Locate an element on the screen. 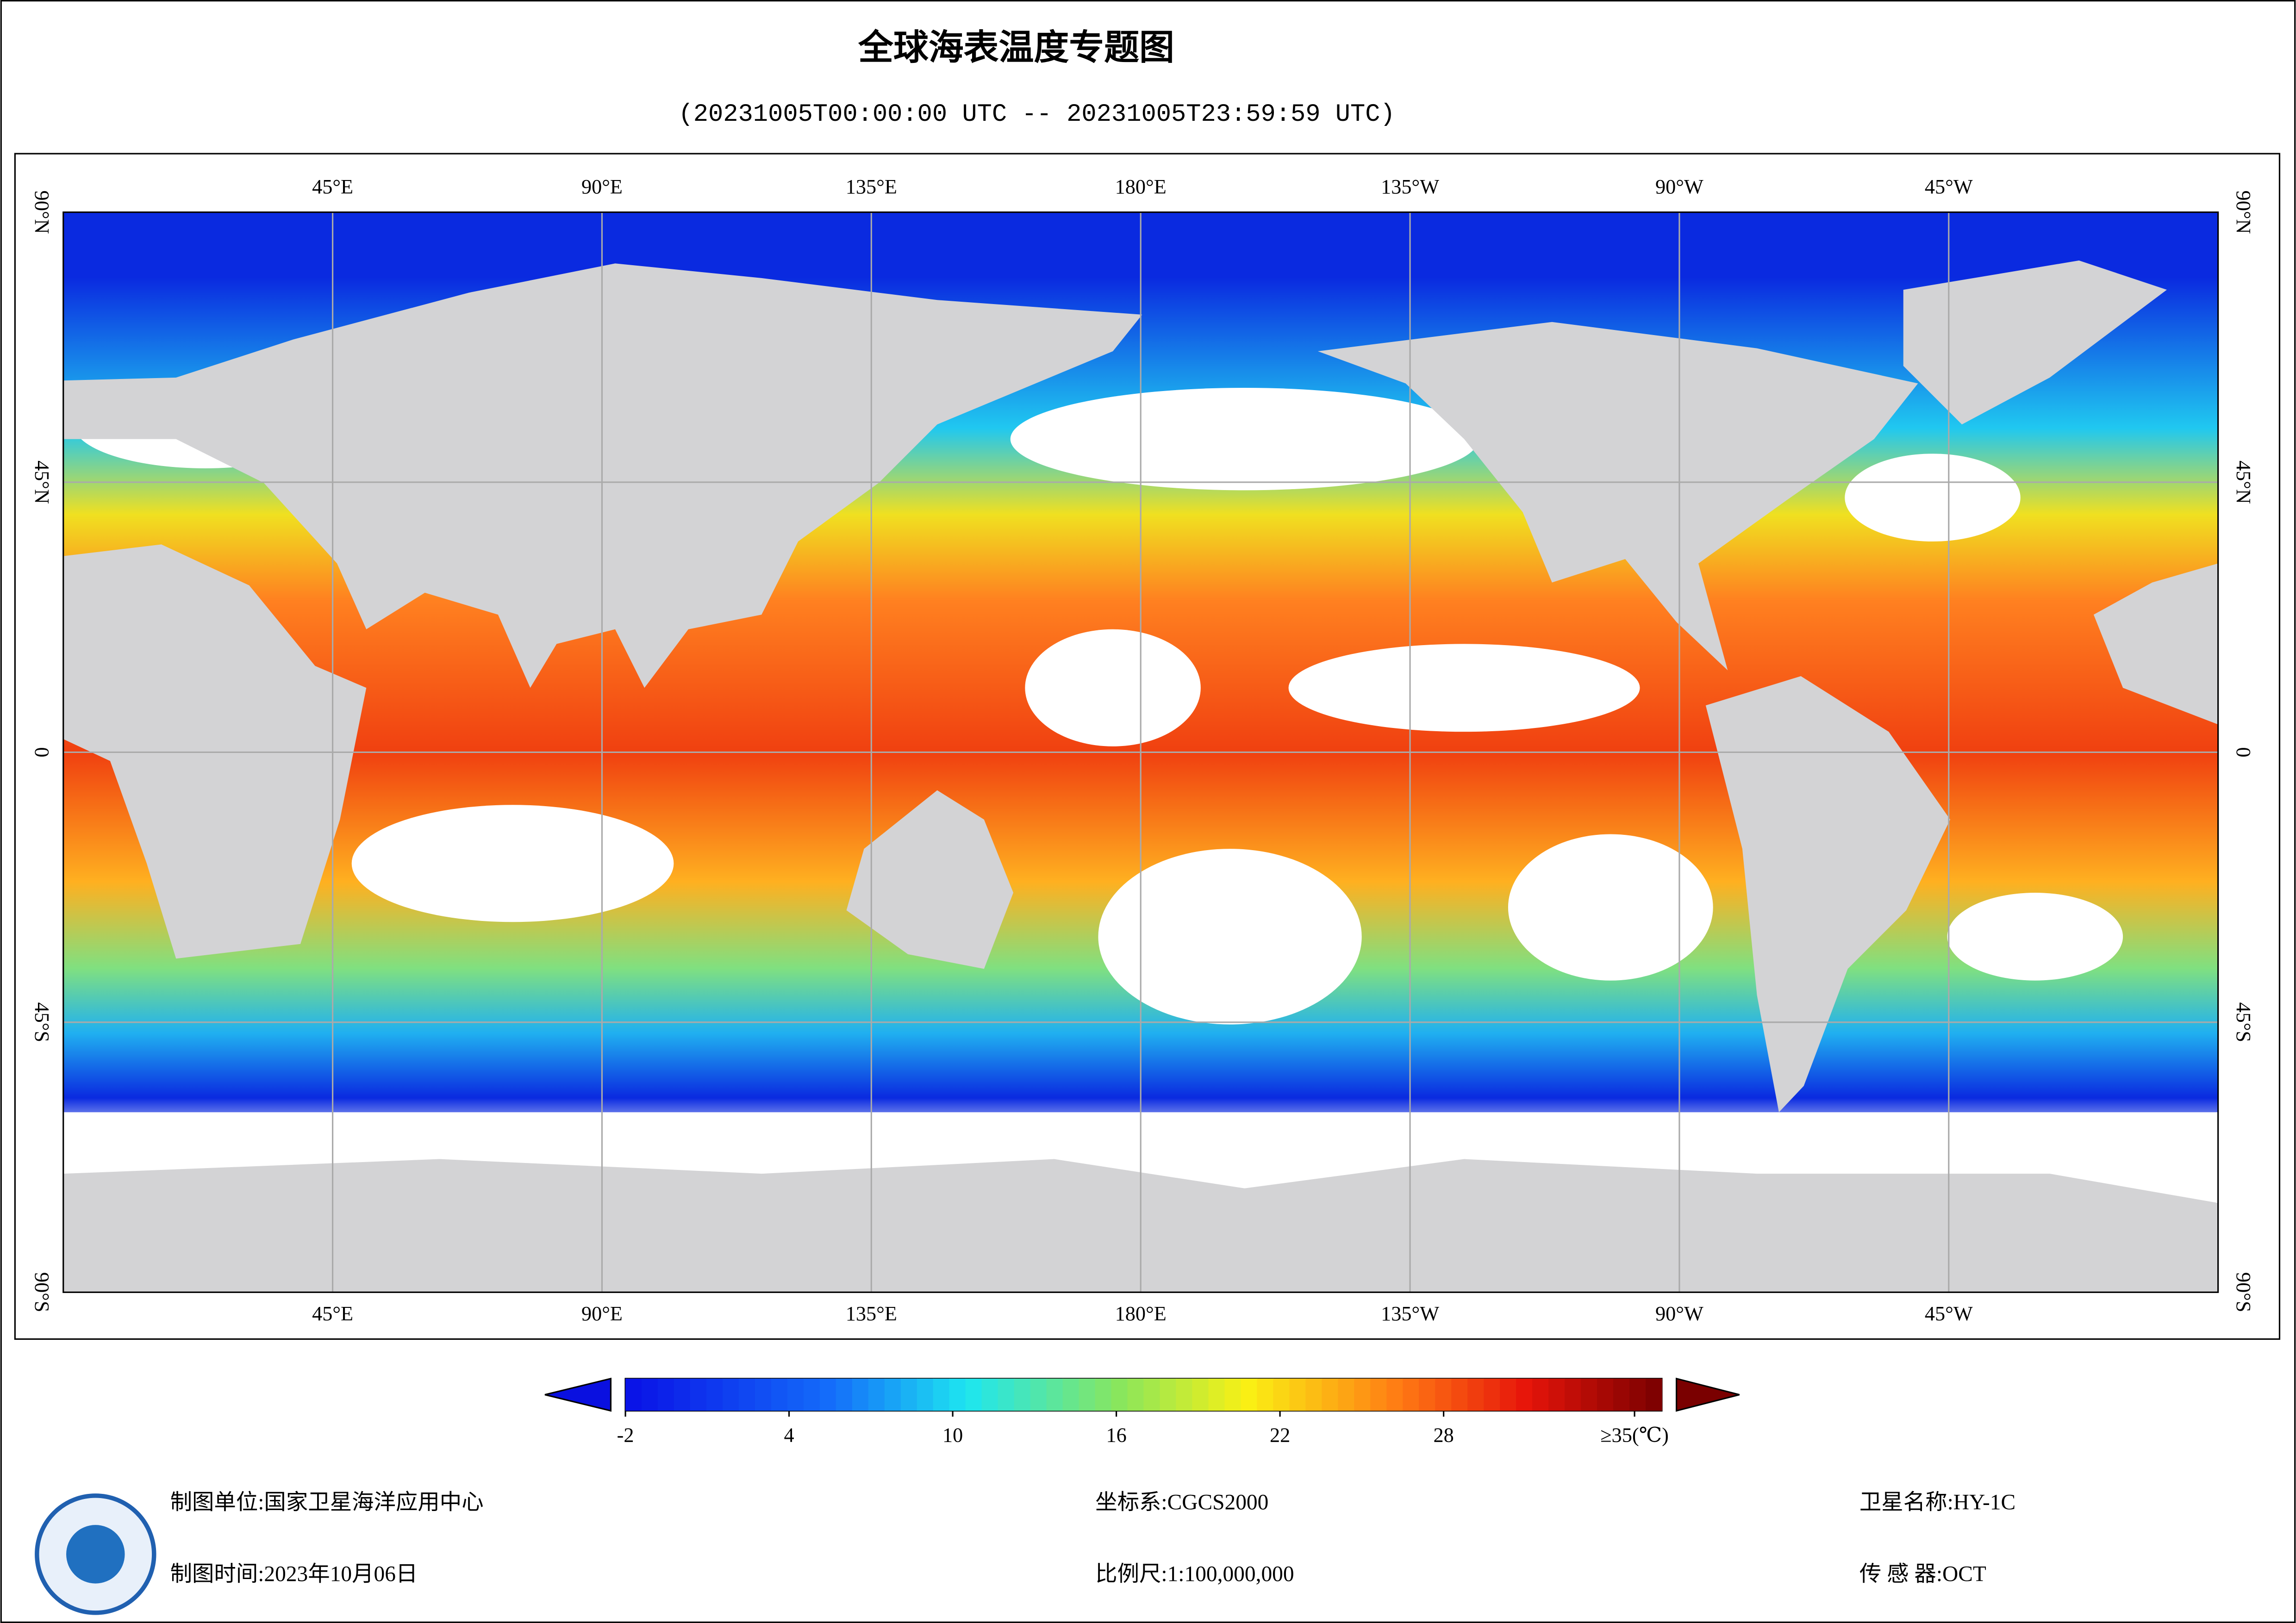 Image resolution: width=2296 pixels, height=1623 pixels. lat-label-right: 90°S is located at coordinates (2243, 1292).